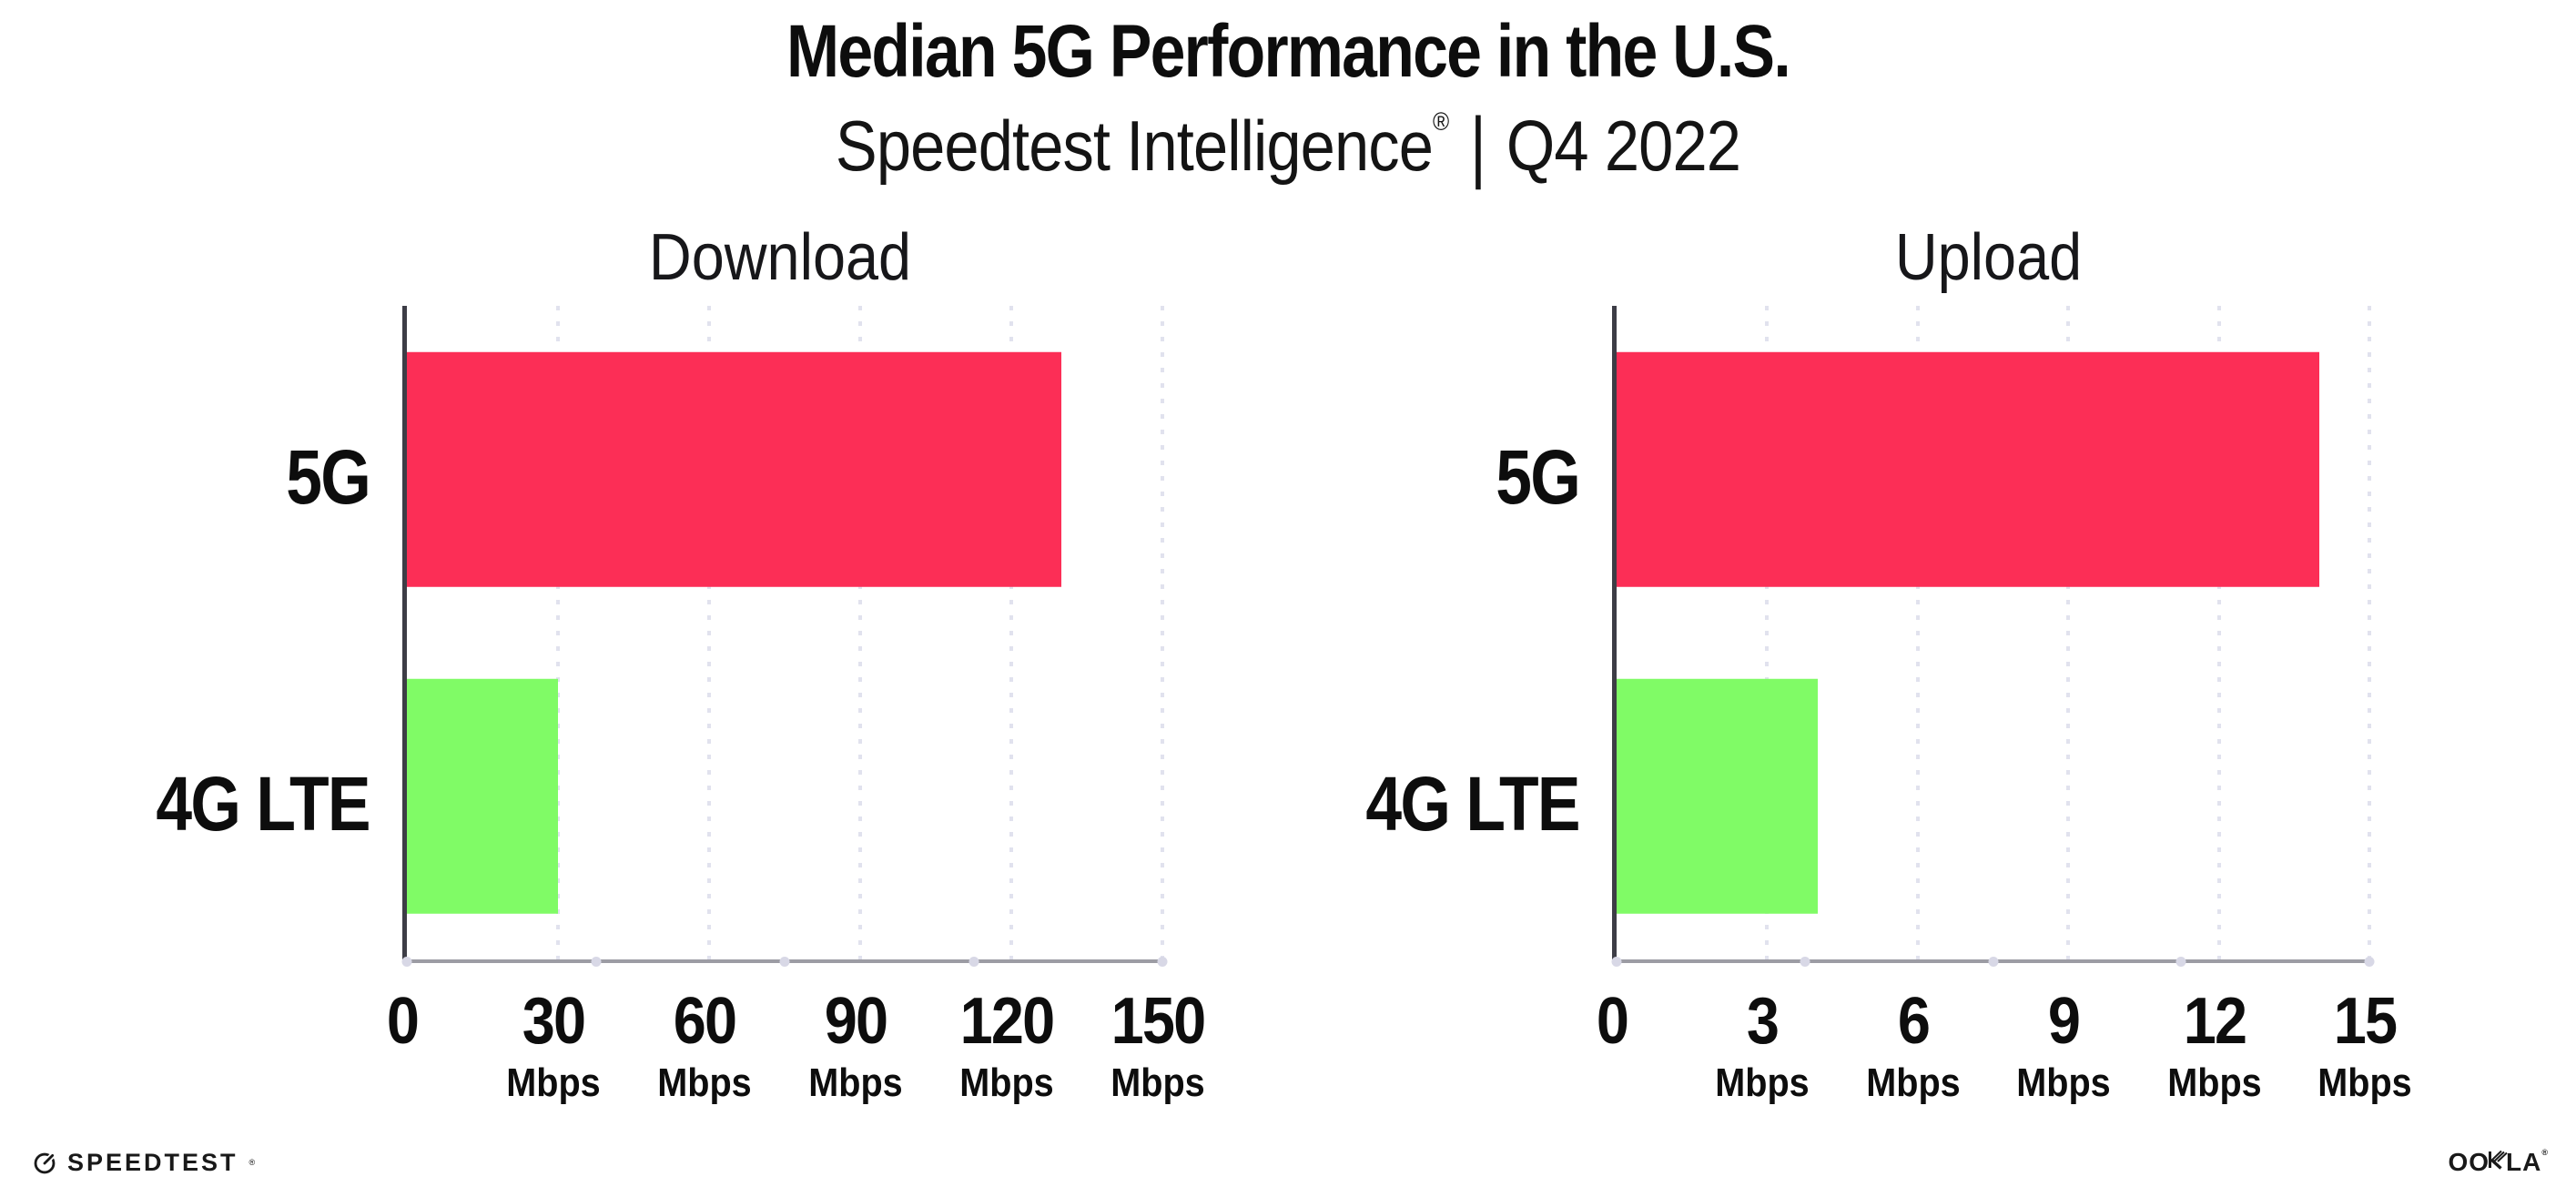  I want to click on x-tick-label: 6, so click(1914, 1021).